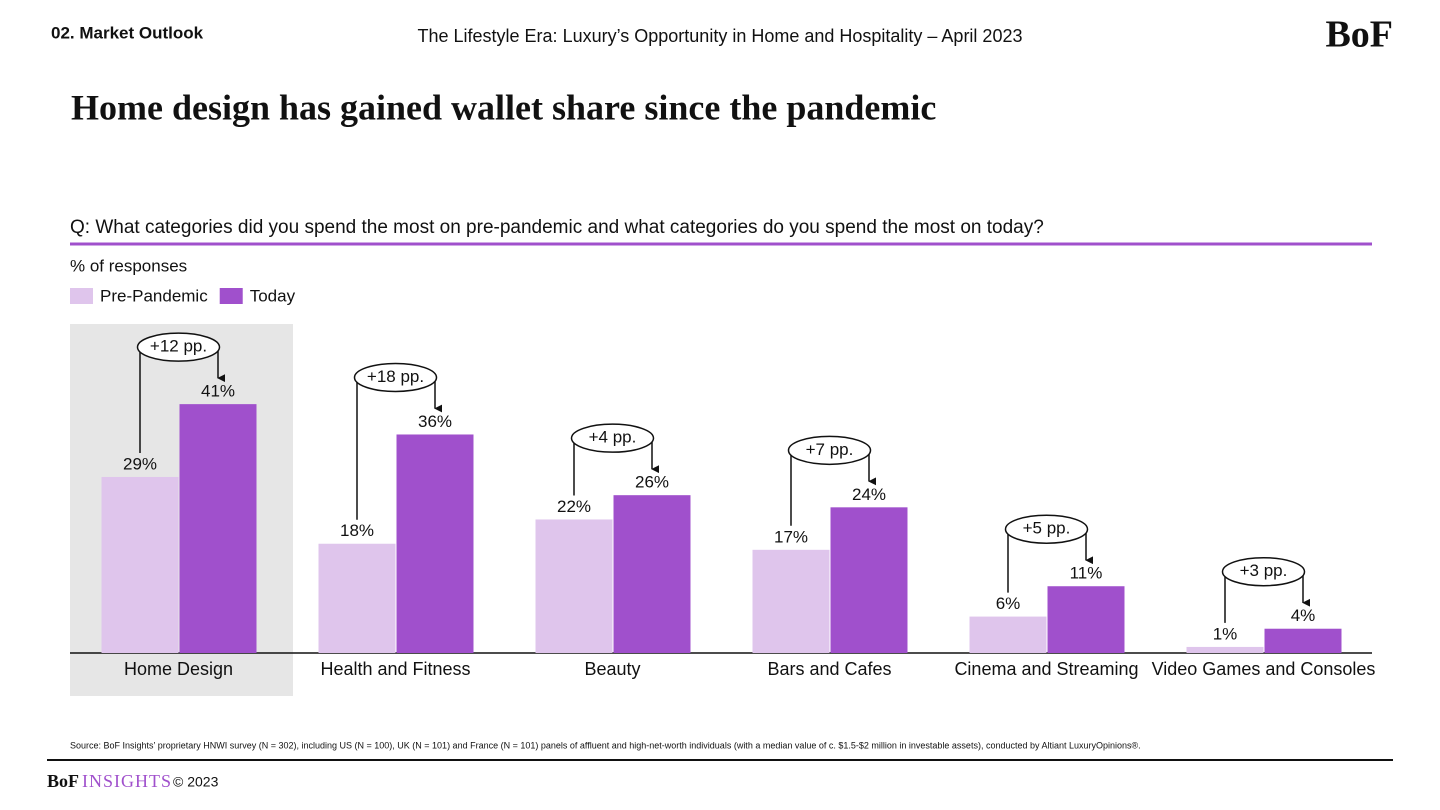 The width and height of the screenshot is (1440, 810). I want to click on change-label: +7 pp., so click(830, 449).